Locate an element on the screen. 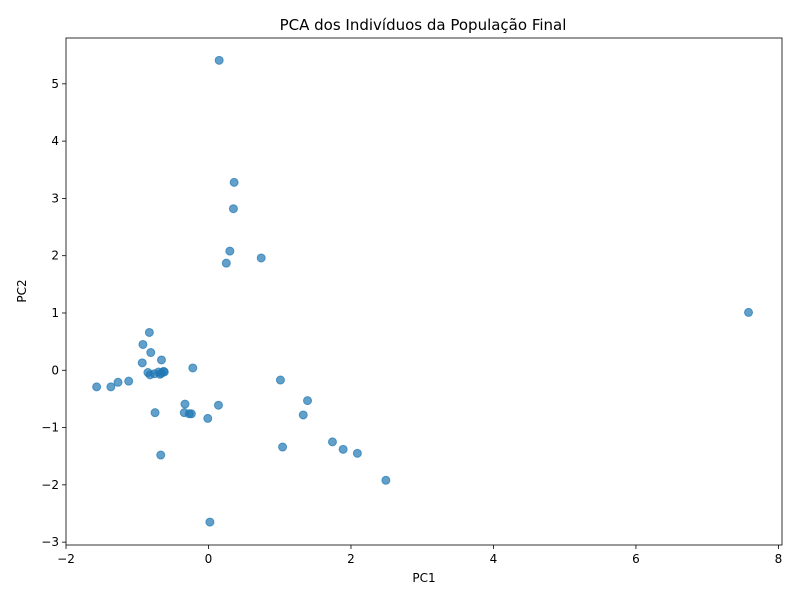 Image resolution: width=800 pixels, height=600 pixels. x-tick-label: 4 is located at coordinates (494, 559).